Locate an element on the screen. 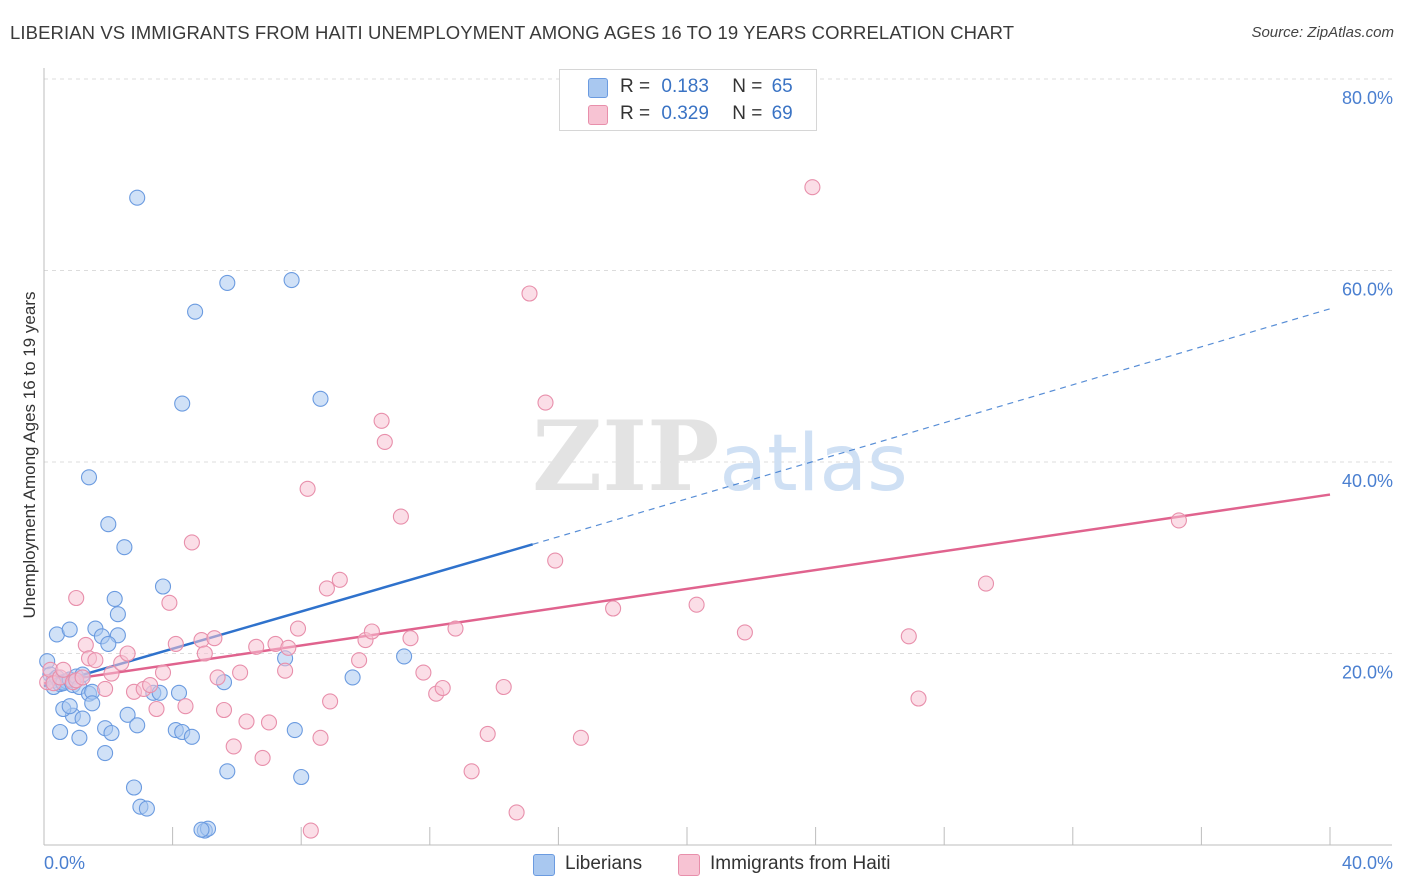 Image resolution: width=1406 pixels, height=892 pixels. watermark: ZIPatlas is located at coordinates (720, 456).